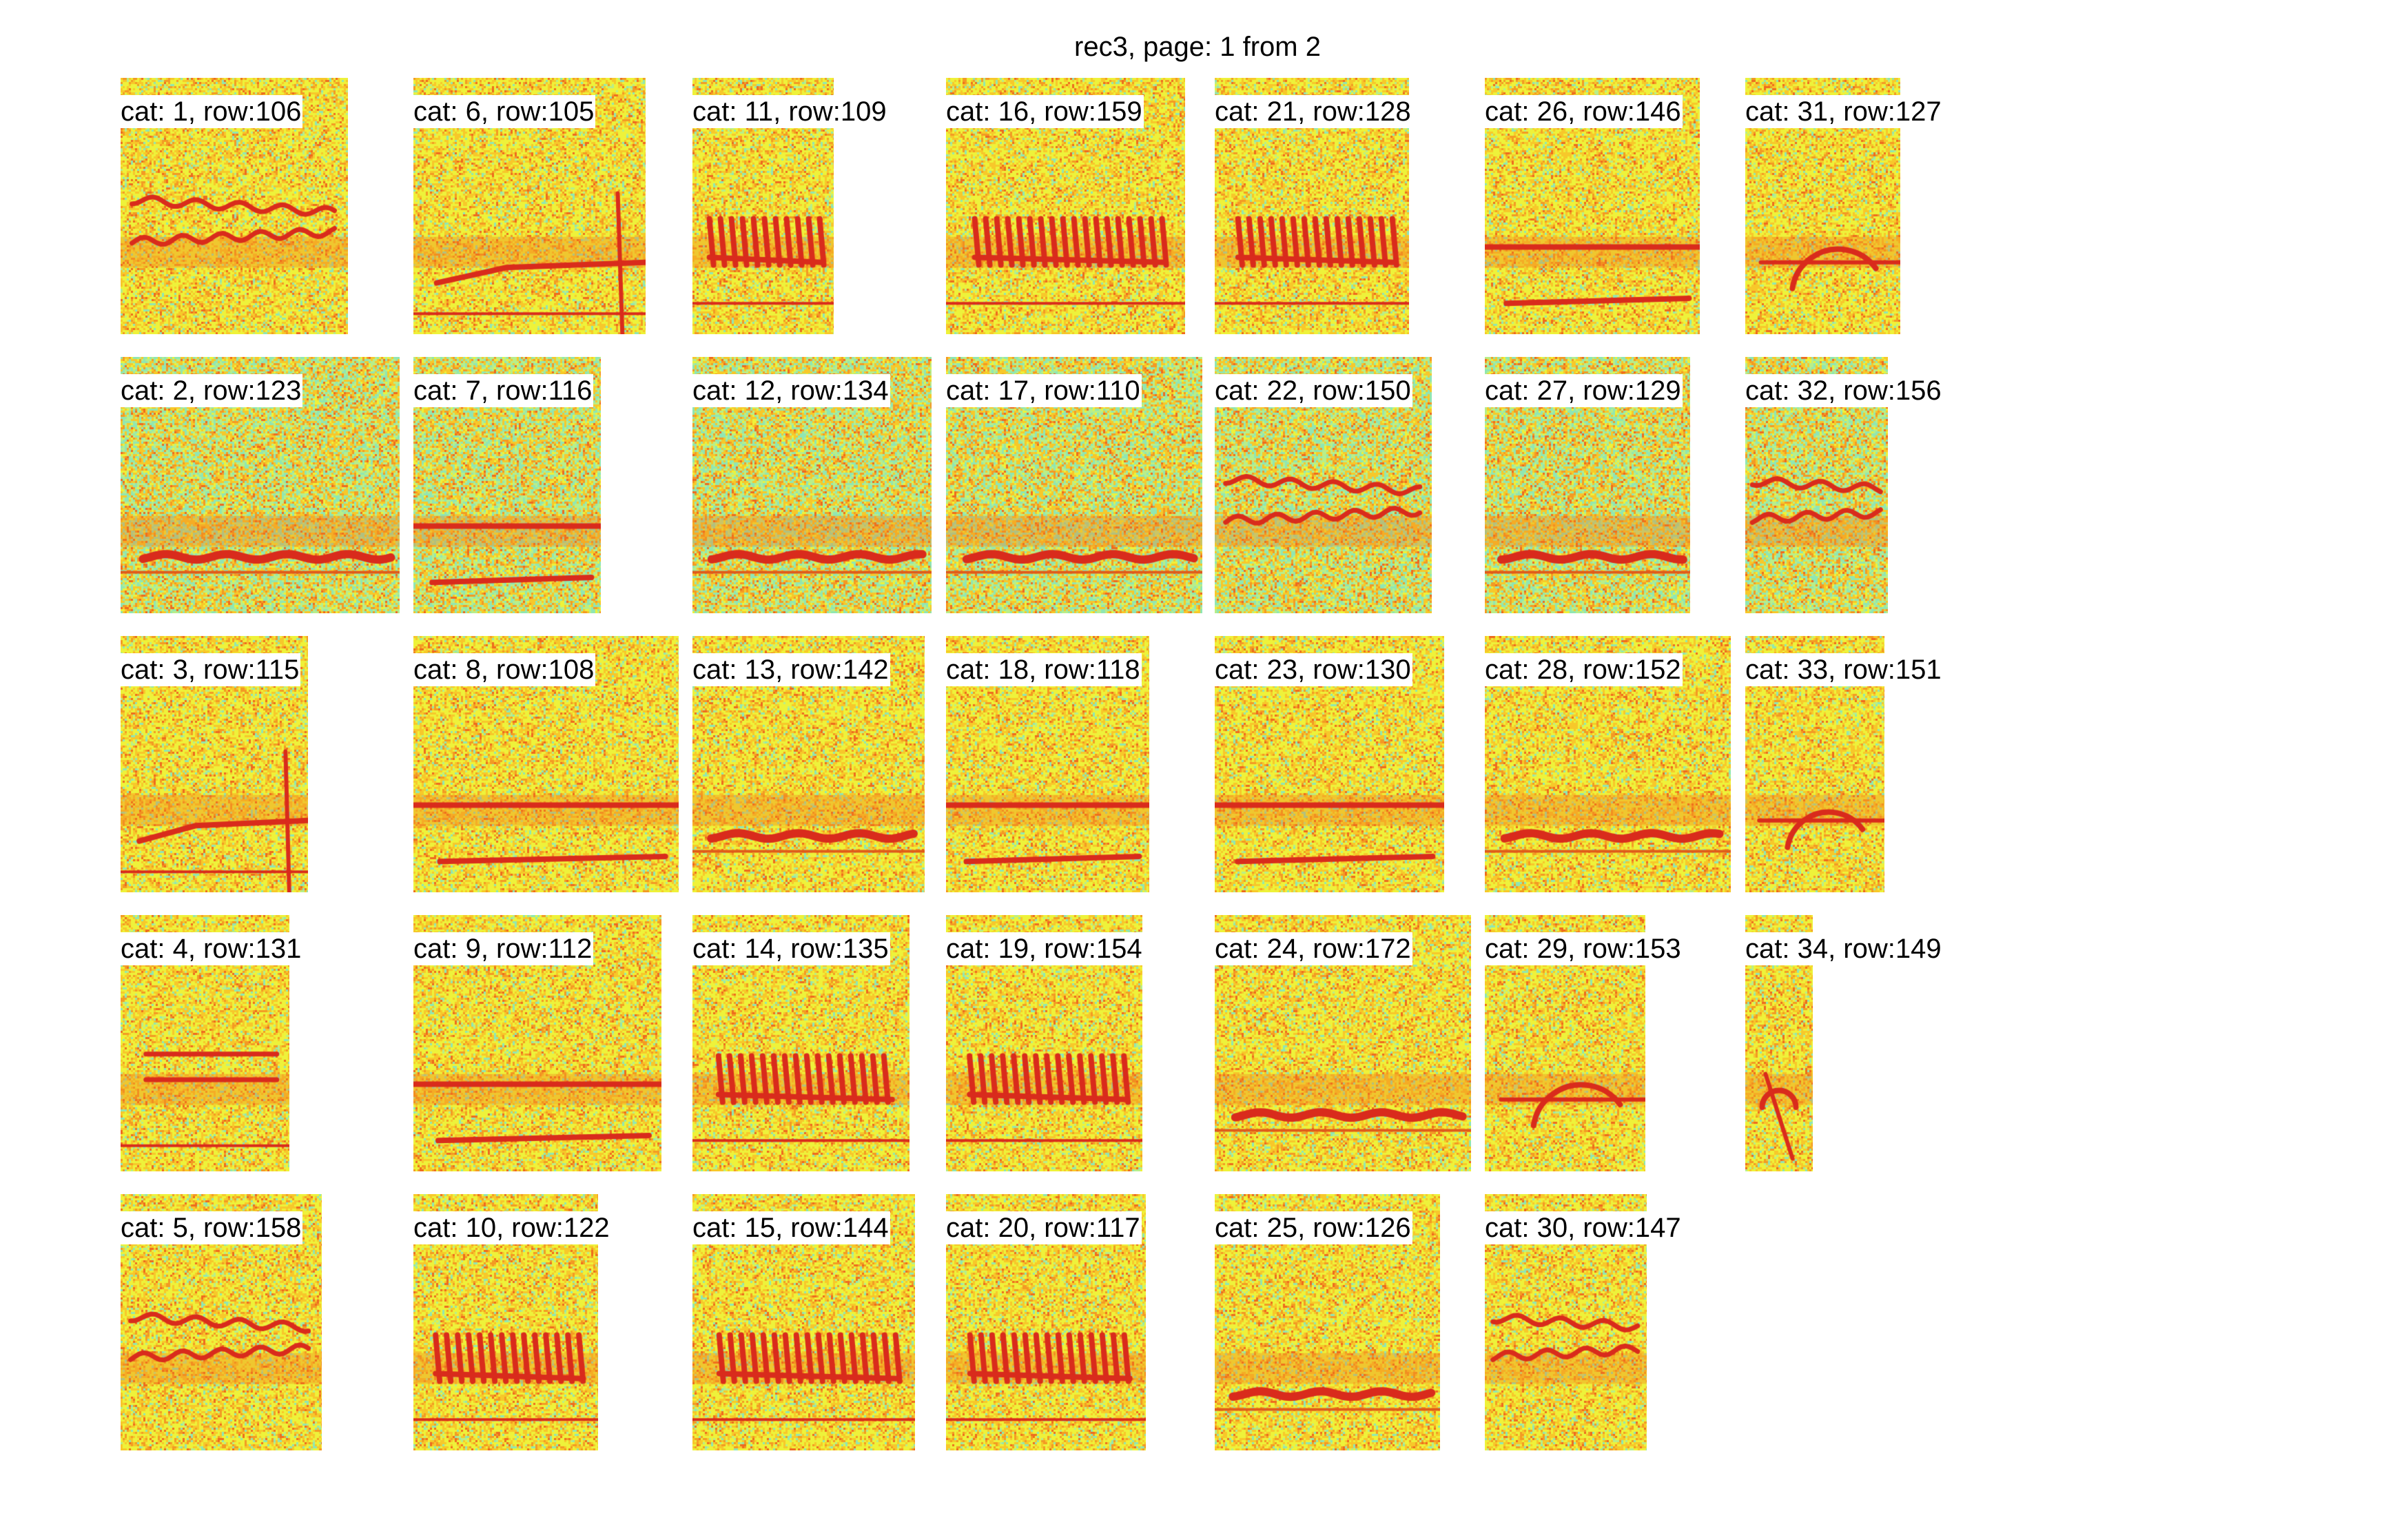 This screenshot has height=1540, width=2395. I want to click on tile-label: cat: 20, row:117, so click(1044, 1227).